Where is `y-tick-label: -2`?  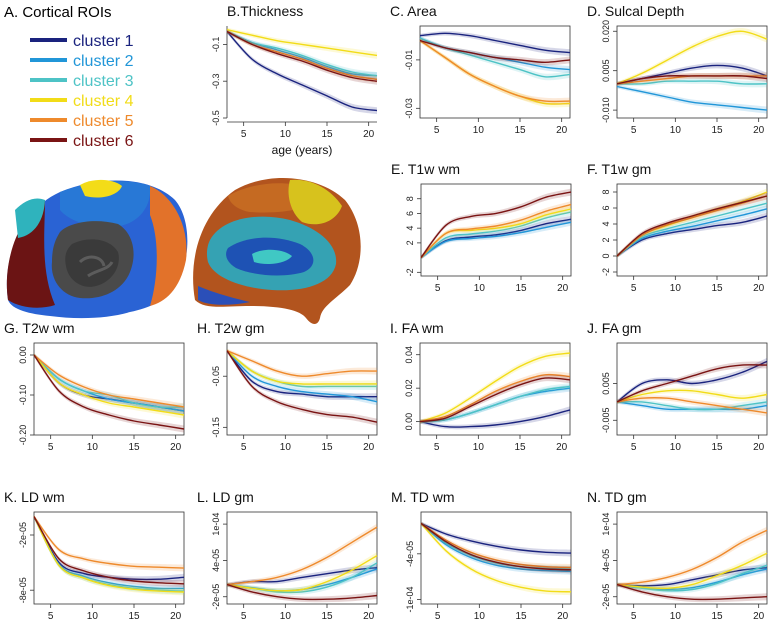
y-tick-label: -2 is located at coordinates (410, 272).